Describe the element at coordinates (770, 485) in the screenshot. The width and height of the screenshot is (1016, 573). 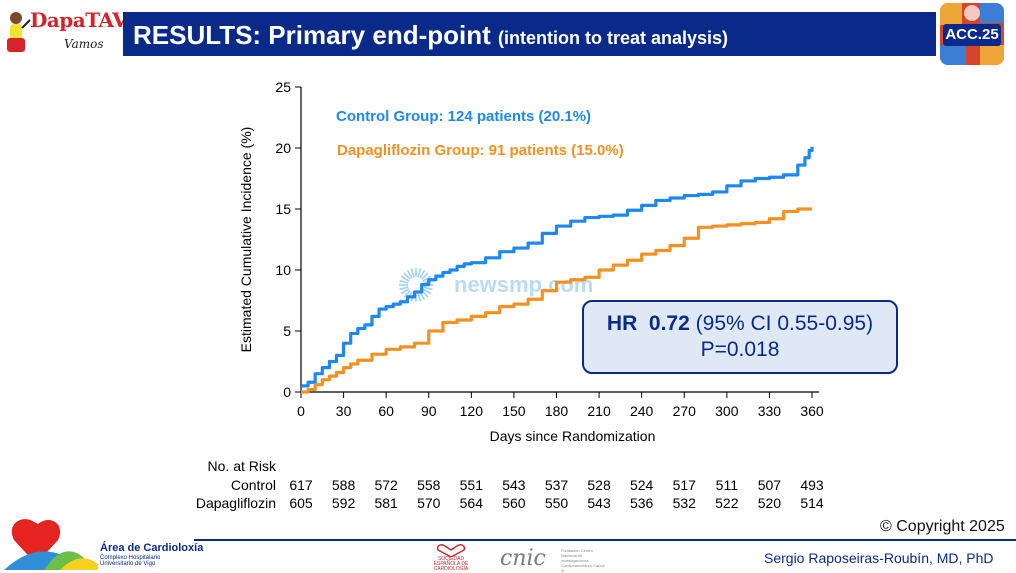
I see `risk-cell: 507` at that location.